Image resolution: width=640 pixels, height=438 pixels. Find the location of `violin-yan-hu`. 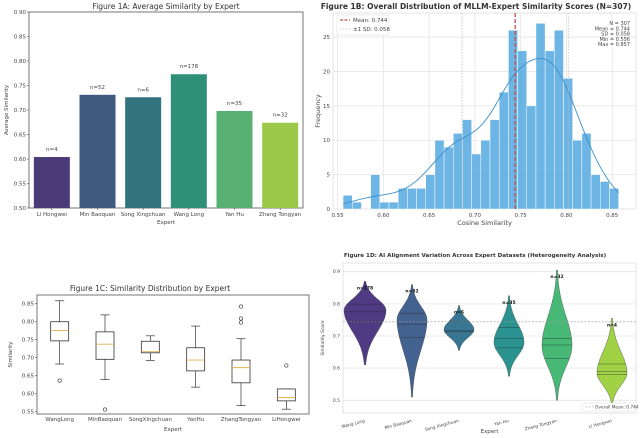

violin-yan-hu is located at coordinates (509, 336).